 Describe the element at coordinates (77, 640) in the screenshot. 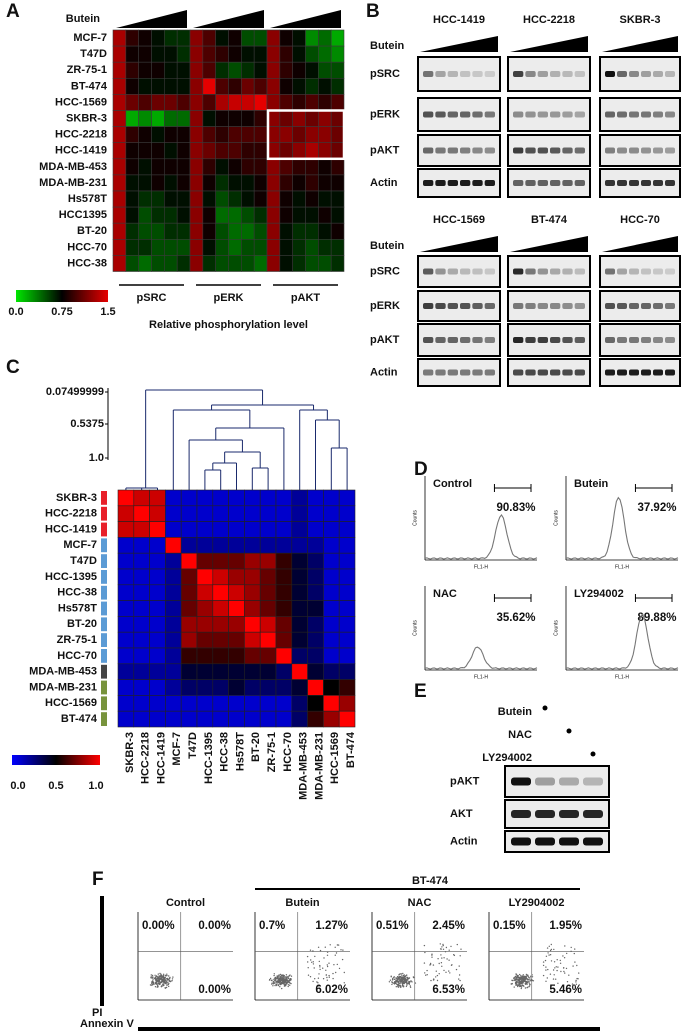

I see `label: ZR-75-1` at that location.